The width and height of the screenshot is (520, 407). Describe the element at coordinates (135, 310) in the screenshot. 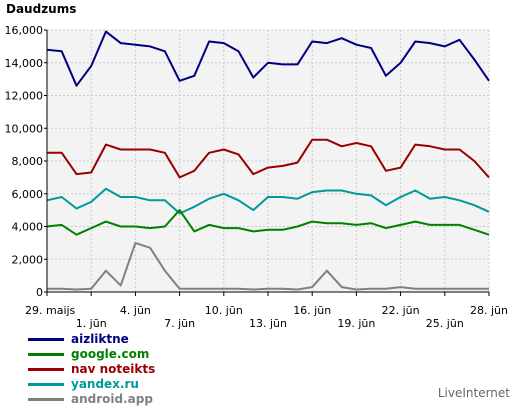

I see `x-tick-label: 4. jūn` at that location.